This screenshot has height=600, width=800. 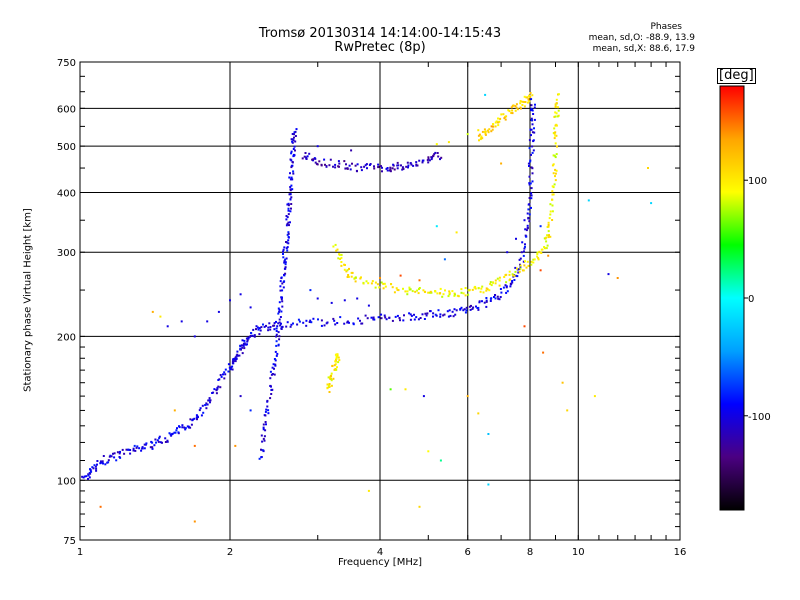 What do you see at coordinates (751, 299) in the screenshot?
I see `colorbar-tick-label: 0` at bounding box center [751, 299].